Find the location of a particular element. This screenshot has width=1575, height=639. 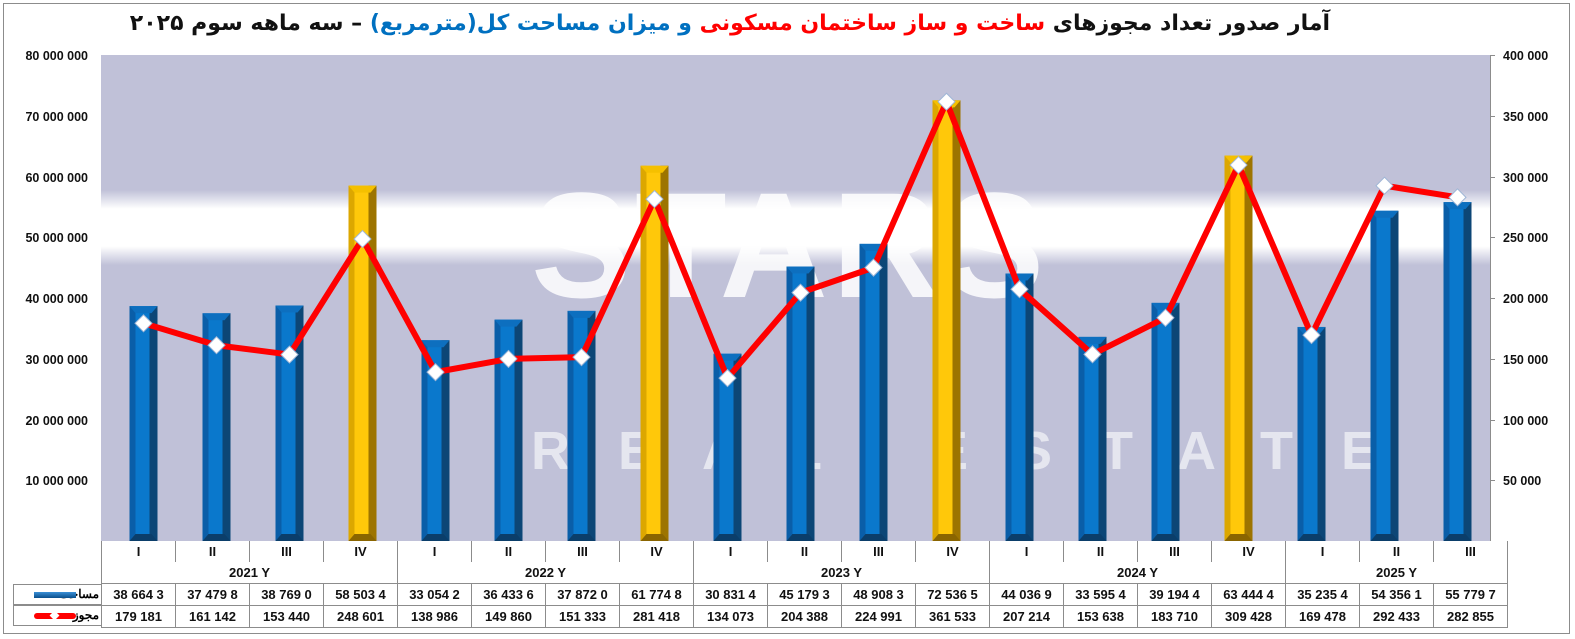

y-left-tick-label: 60 000 000 is located at coordinates (56, 177).